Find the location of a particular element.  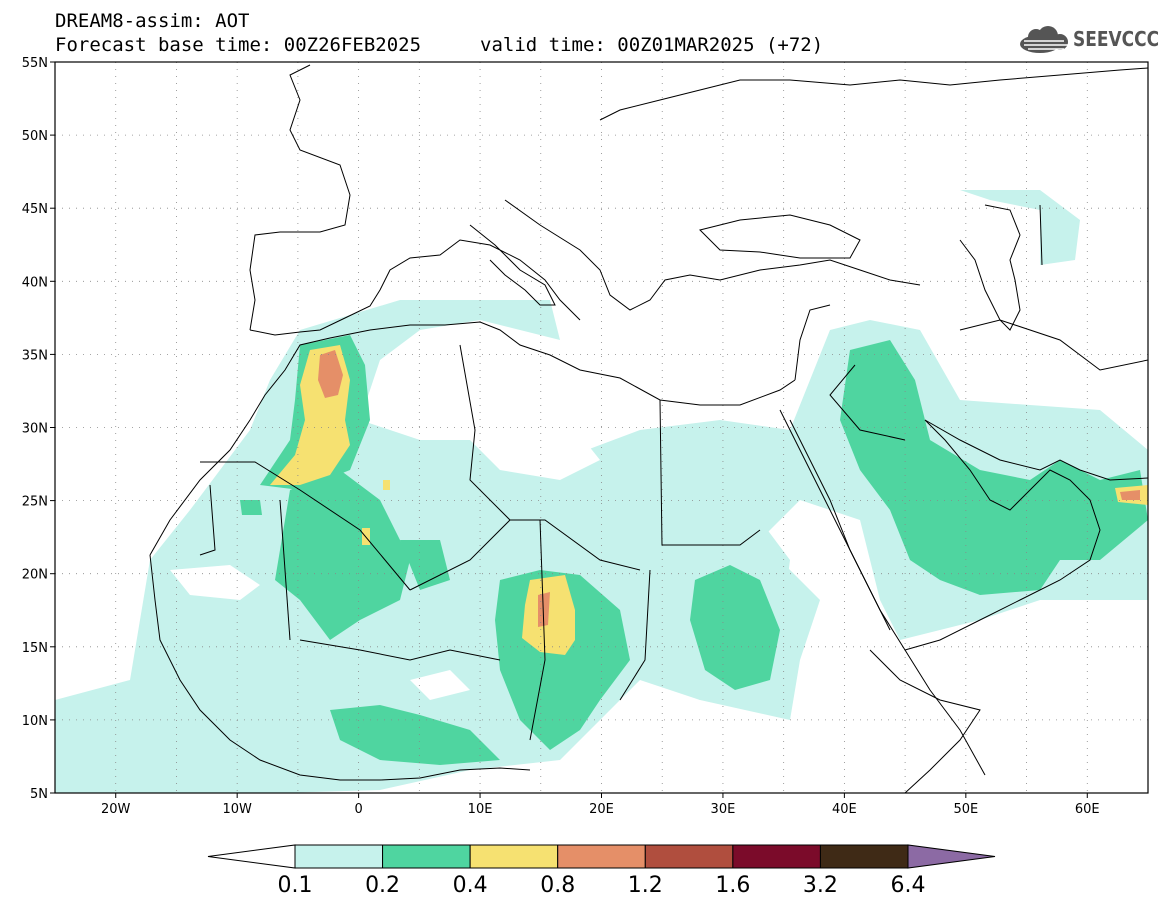

latitude-axis: 55N 50N 45N 40N 35N 30N 25N 20N 15N 10N 5N is located at coordinates (38, 429).